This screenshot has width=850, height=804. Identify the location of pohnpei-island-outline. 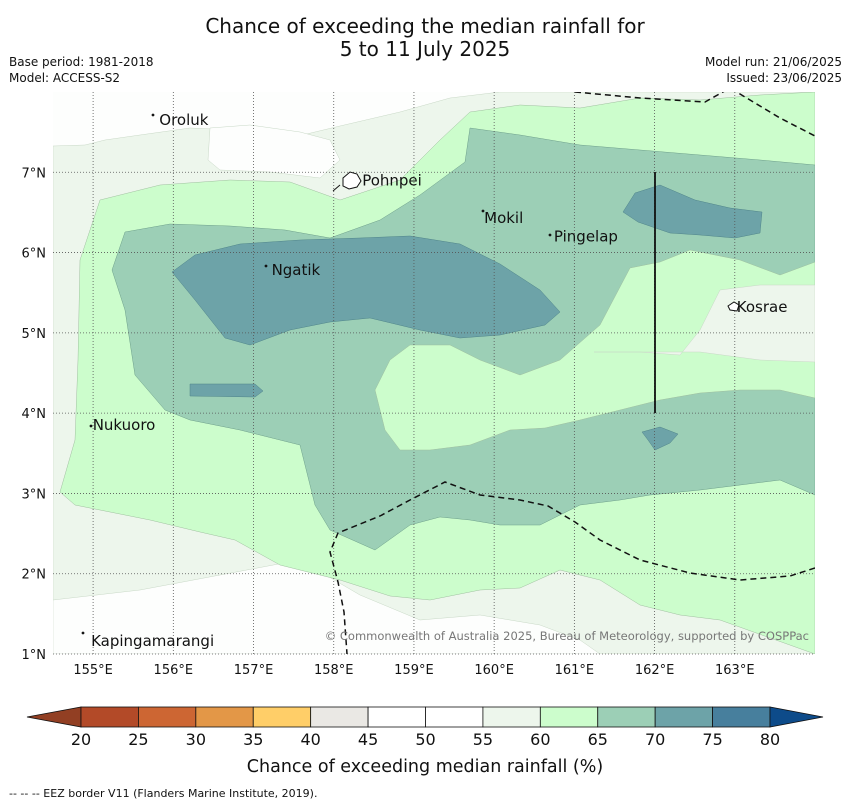
(352, 180).